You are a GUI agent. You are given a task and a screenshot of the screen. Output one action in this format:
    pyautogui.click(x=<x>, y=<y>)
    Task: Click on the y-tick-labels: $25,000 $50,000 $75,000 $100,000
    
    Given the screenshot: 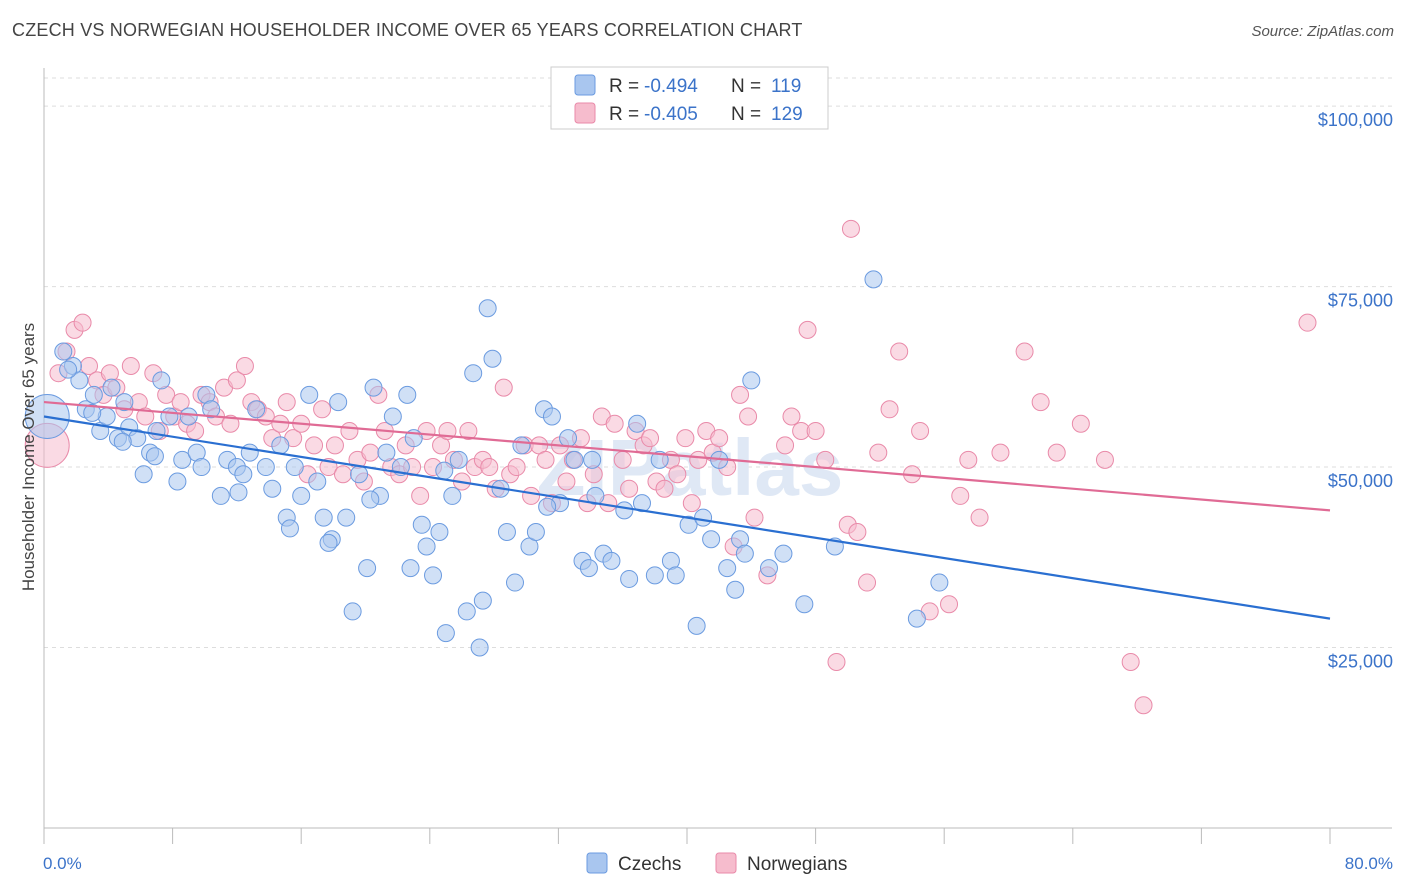 What is the action you would take?
    pyautogui.click(x=1355, y=390)
    